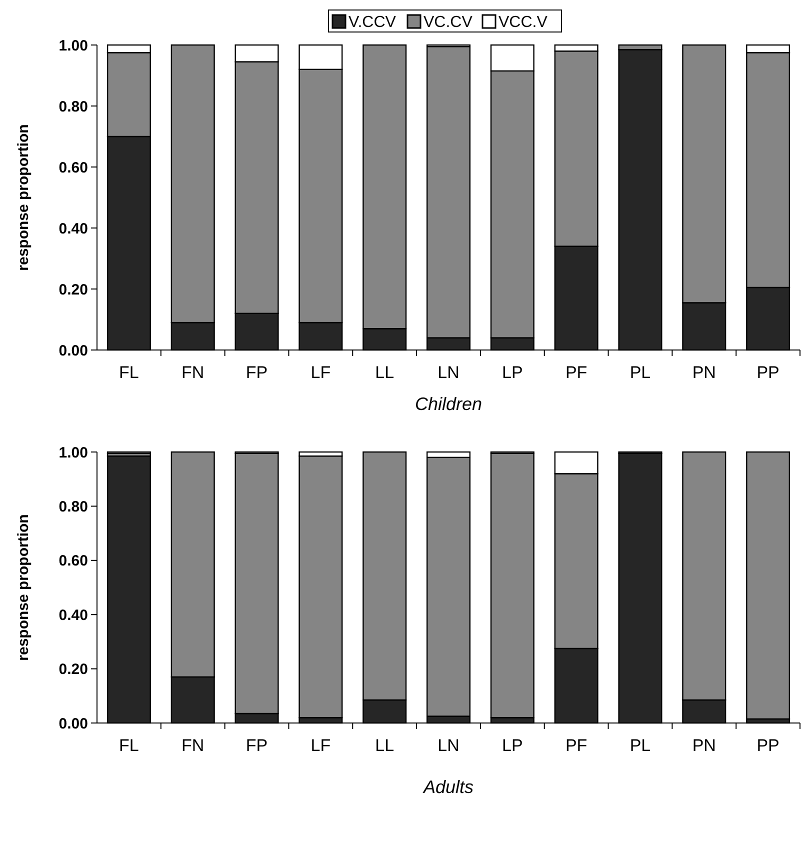 The image size is (810, 841). What do you see at coordinates (448, 22) in the screenshot?
I see `legend-label: VC.CV` at bounding box center [448, 22].